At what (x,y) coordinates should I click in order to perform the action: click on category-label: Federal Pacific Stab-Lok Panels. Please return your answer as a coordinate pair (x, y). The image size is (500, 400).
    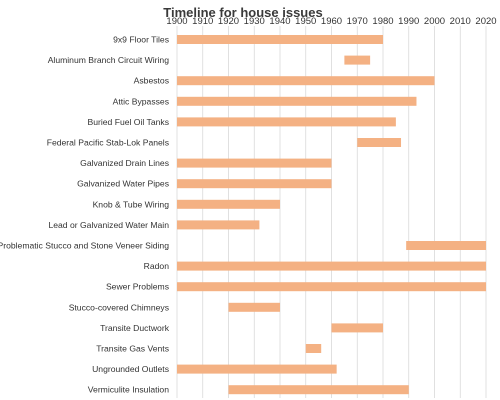
    Looking at the image, I should click on (108, 143).